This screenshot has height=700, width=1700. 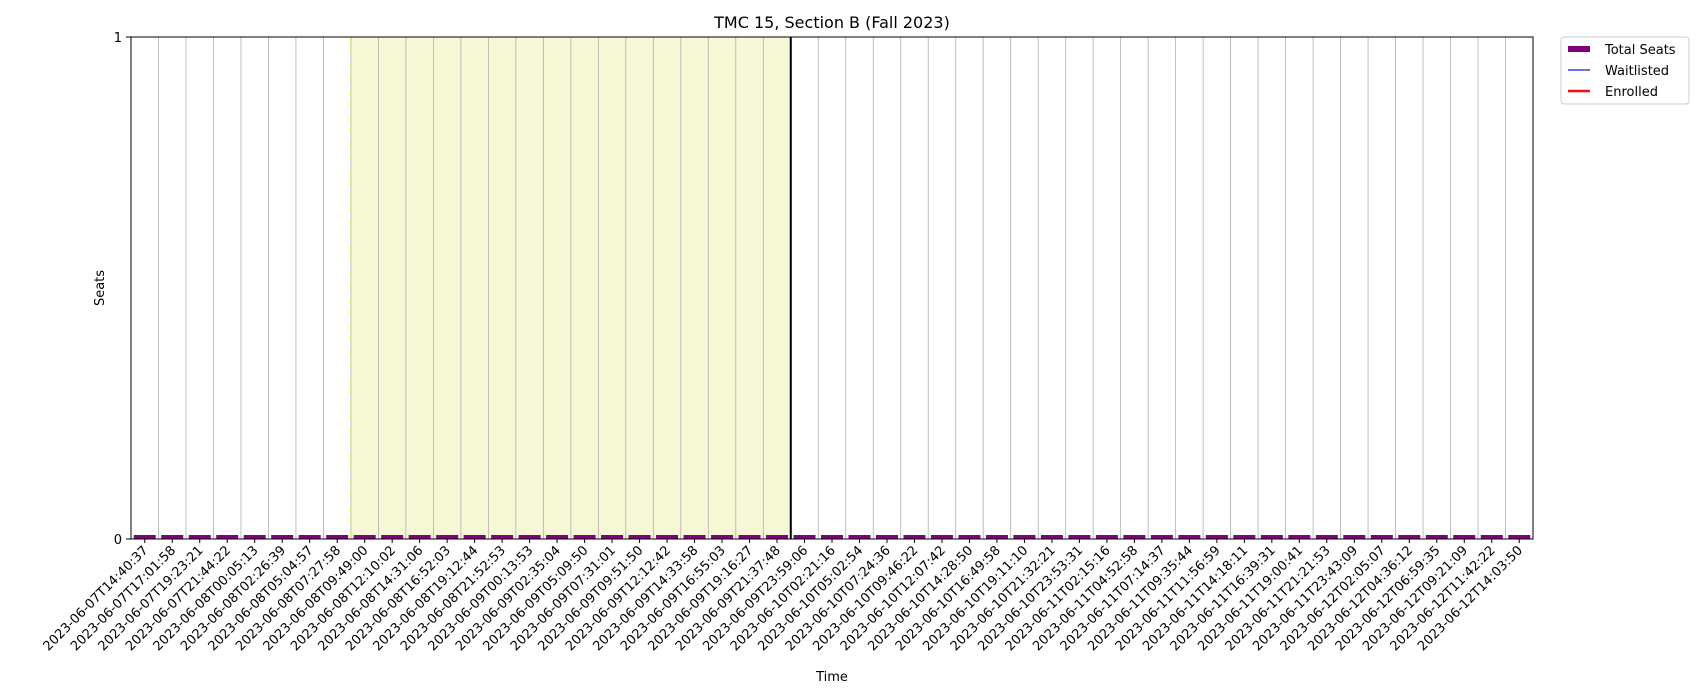 What do you see at coordinates (831, 677) in the screenshot?
I see `x-axis-label: Time` at bounding box center [831, 677].